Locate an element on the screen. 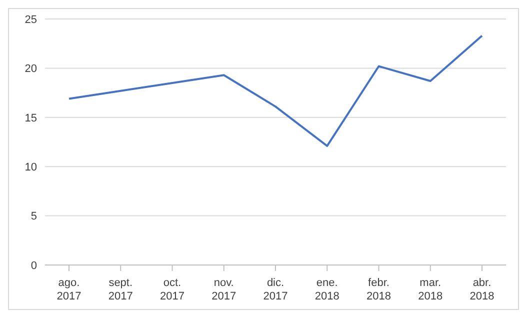 This screenshot has height=318, width=527. y-tick-label: 0 is located at coordinates (33, 266).